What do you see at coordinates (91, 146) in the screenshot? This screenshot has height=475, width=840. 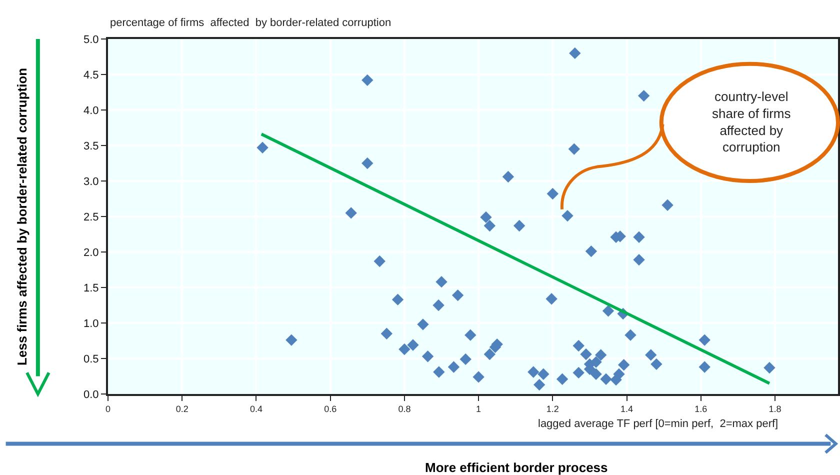 I see `y-tick-label: 3.5` at bounding box center [91, 146].